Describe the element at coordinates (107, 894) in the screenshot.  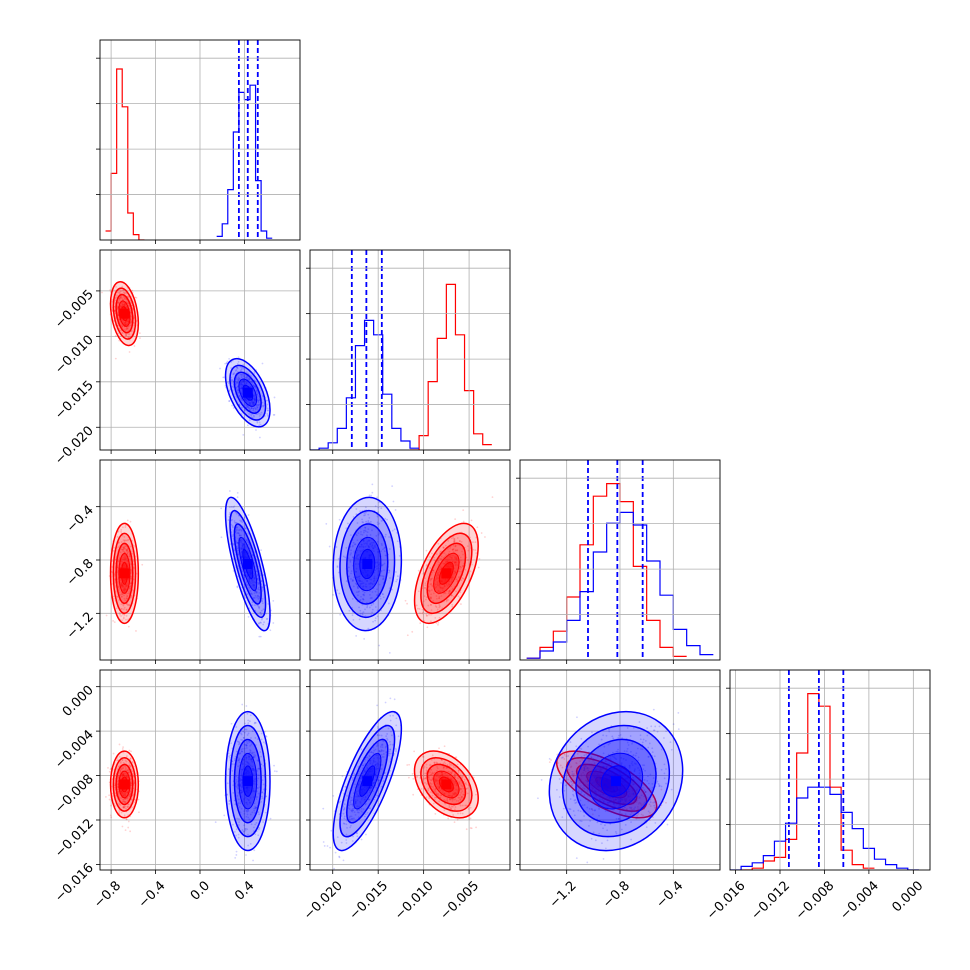
I see `x-tick-label: −0.8` at that location.